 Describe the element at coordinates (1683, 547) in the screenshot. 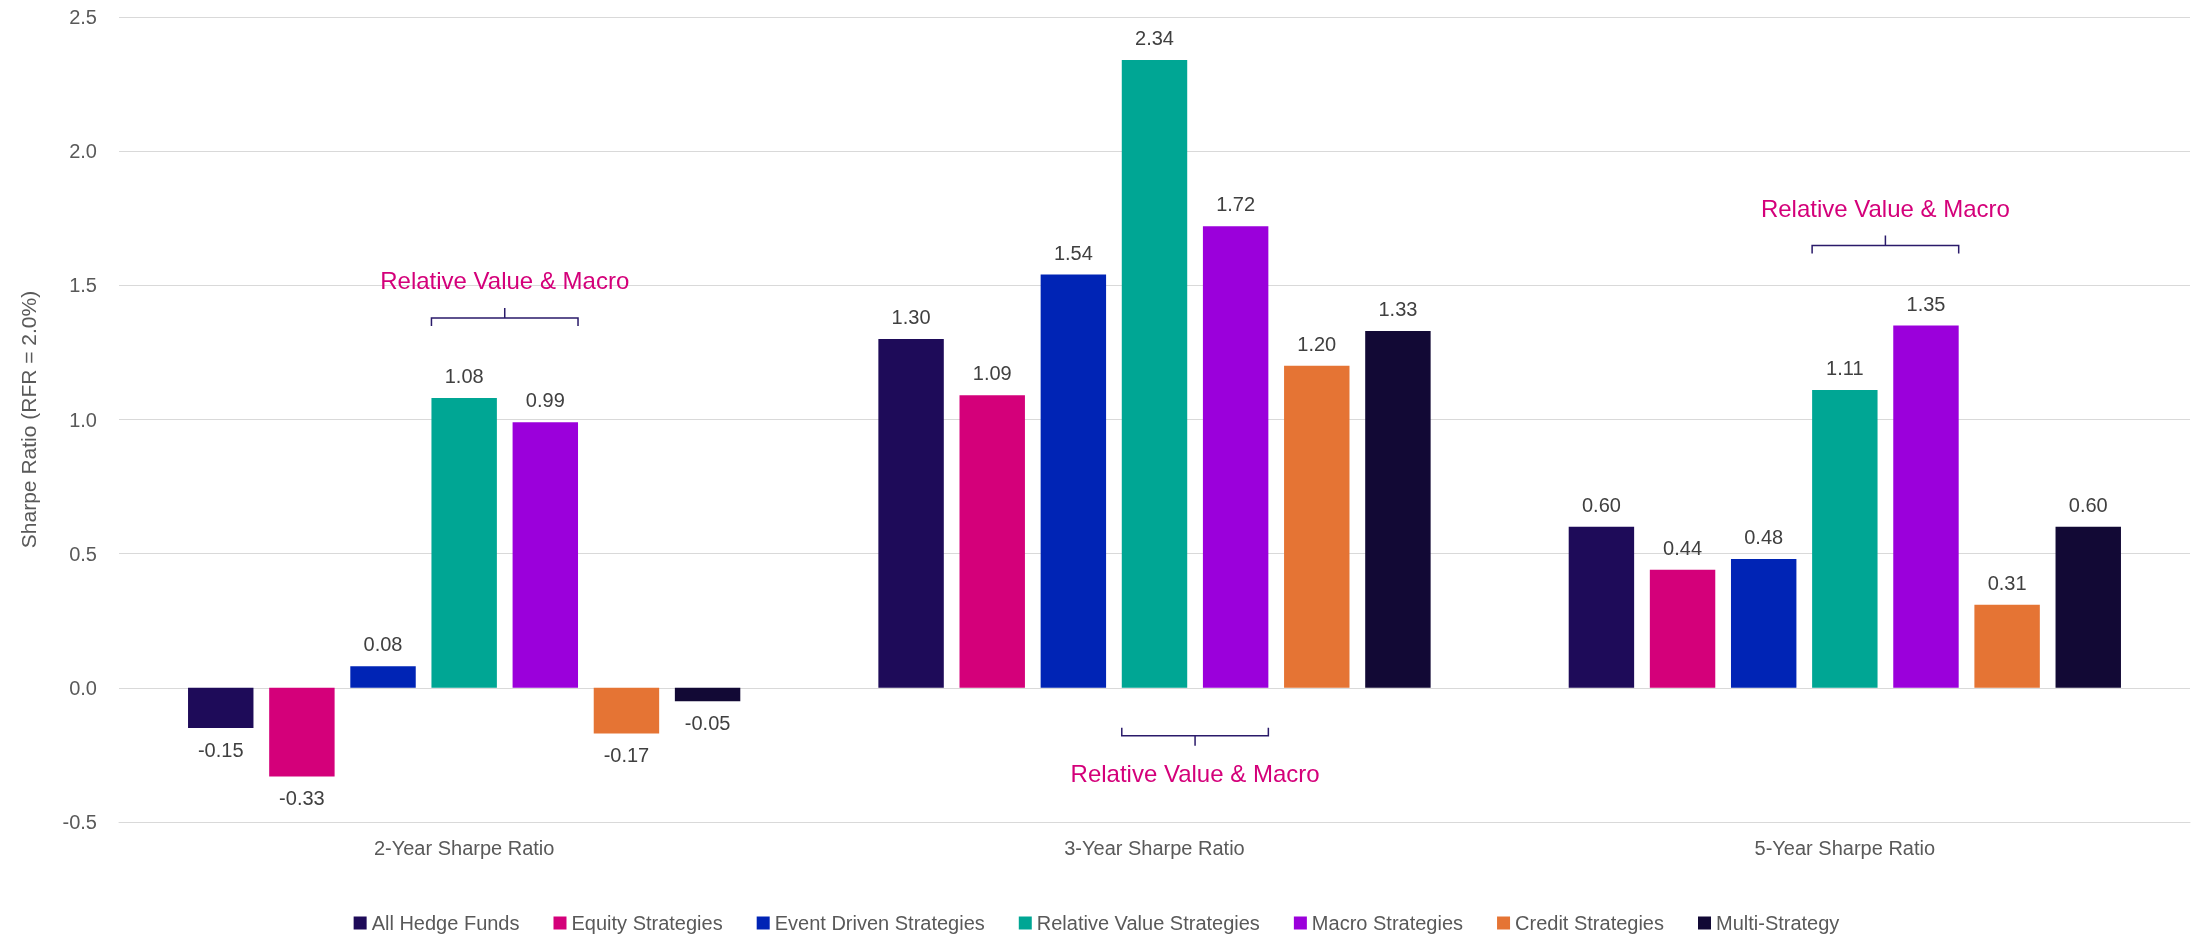

I see `data-label: 0.44` at that location.